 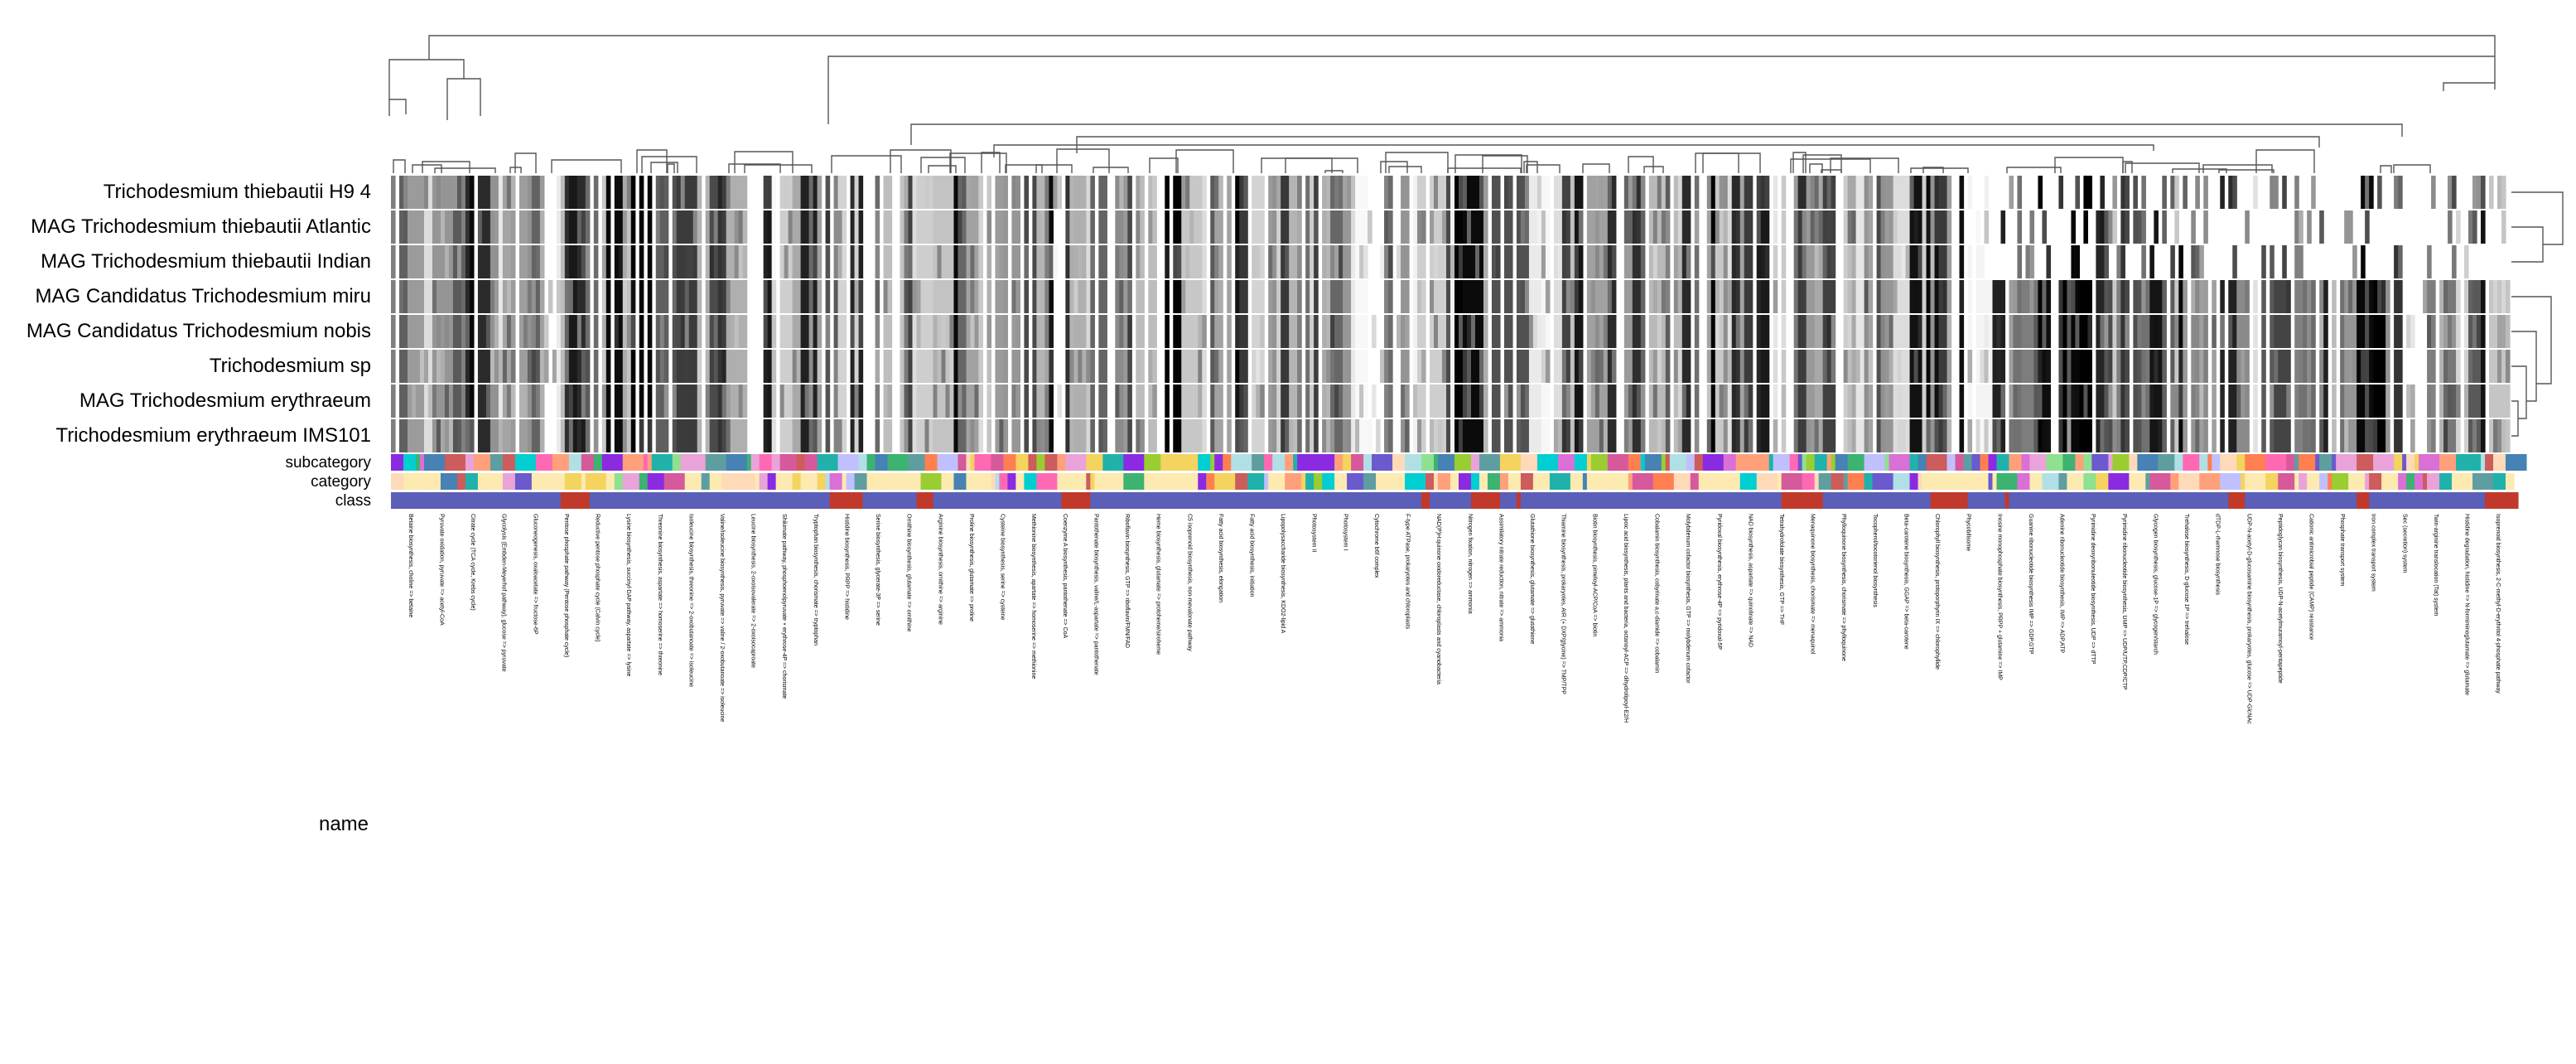 I want to click on dendrogram-link, so click(x=1205, y=161).